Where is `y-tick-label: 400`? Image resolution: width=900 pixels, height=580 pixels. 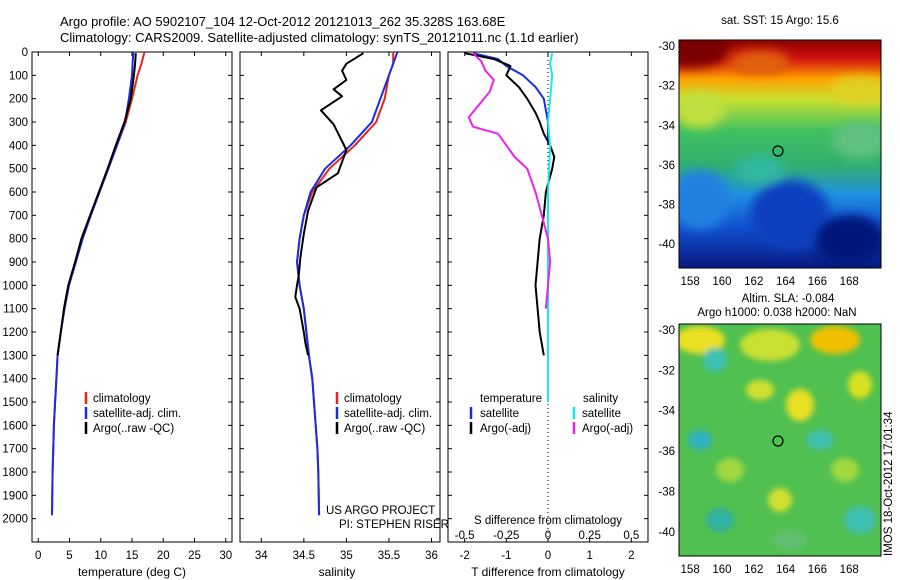
y-tick-label: 400 is located at coordinates (18, 146).